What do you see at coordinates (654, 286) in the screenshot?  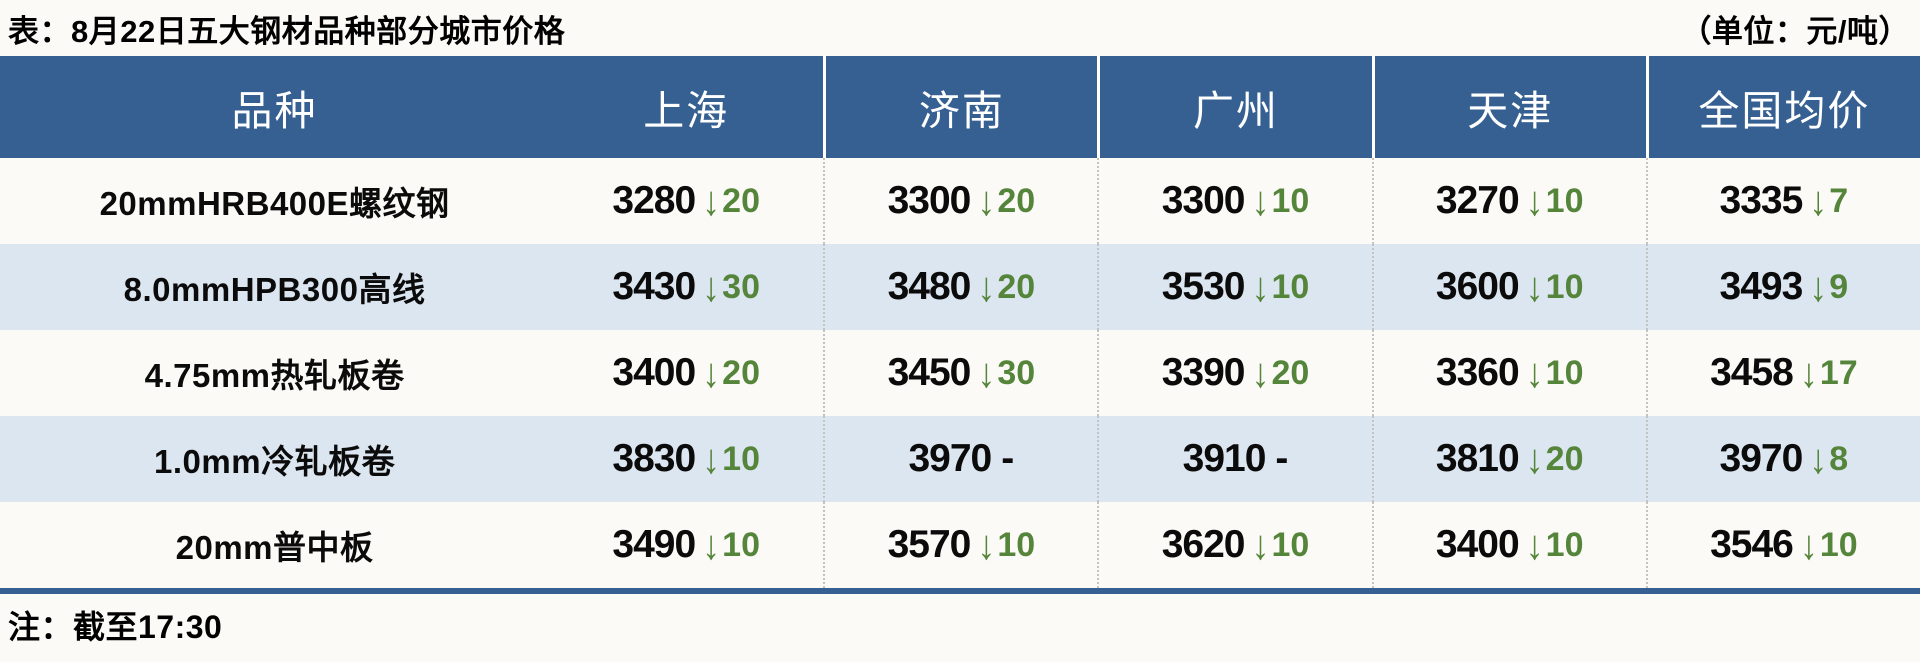 I see `price-value: 3430` at bounding box center [654, 286].